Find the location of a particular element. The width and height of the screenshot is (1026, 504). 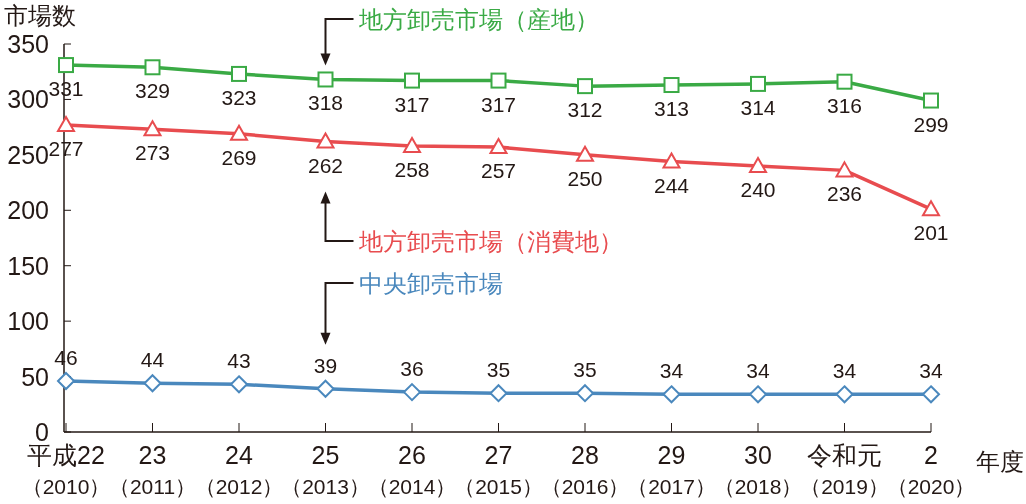

text: 地方卸売市場（消費地） is located at coordinates (490, 241).